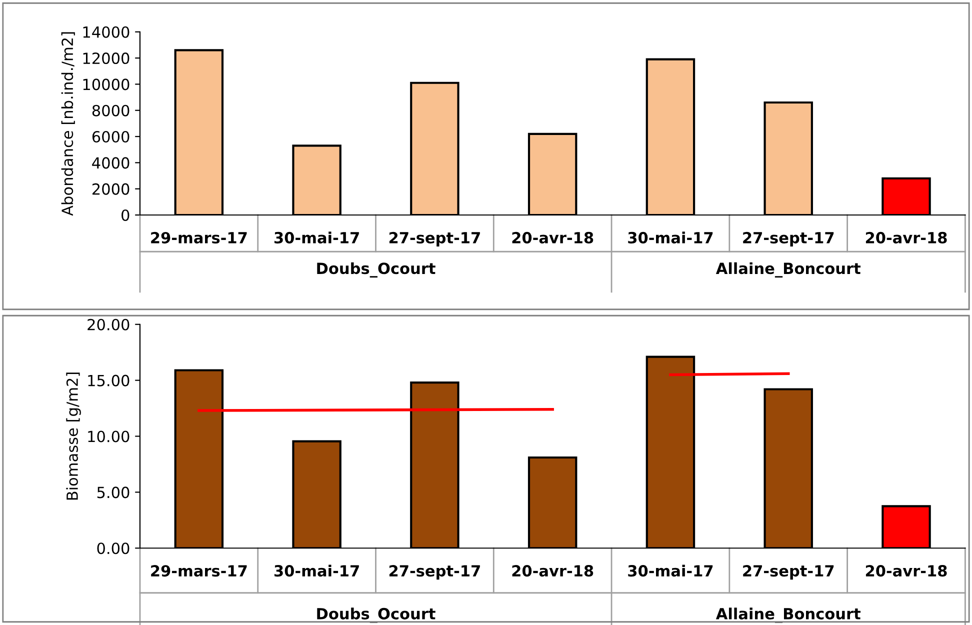 This screenshot has width=972, height=625. Describe the element at coordinates (111, 136) in the screenshot. I see `y-tick-label: 6000` at that location.